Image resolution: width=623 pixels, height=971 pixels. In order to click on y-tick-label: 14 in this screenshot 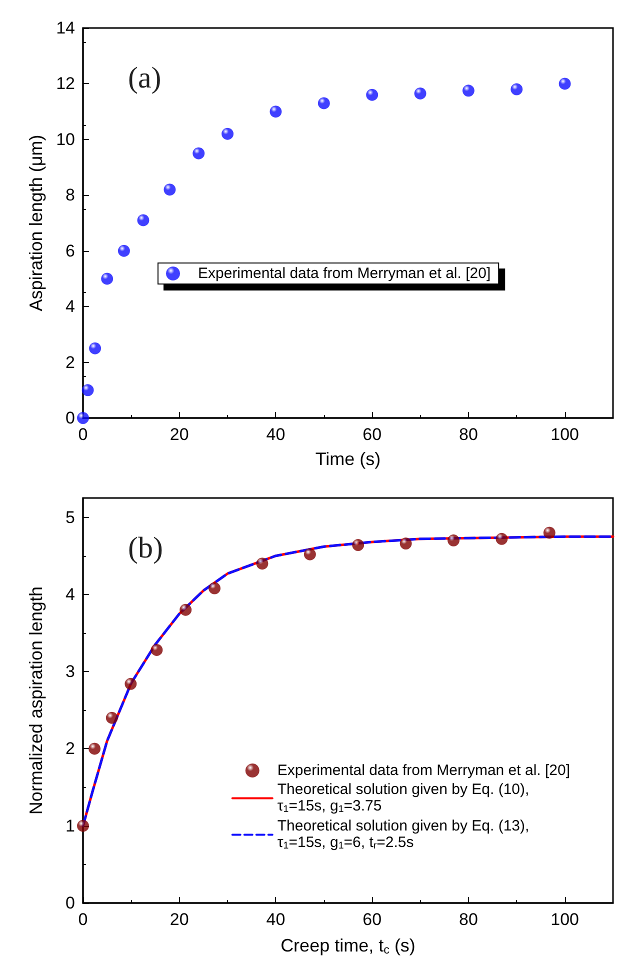, I will do `click(65, 28)`.